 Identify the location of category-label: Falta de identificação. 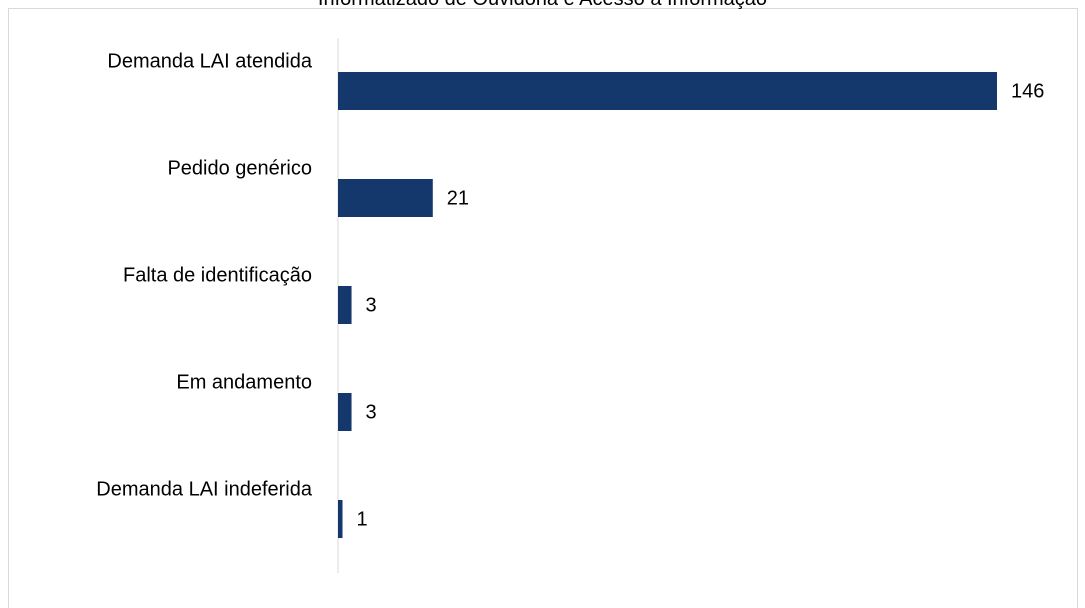
(217, 275).